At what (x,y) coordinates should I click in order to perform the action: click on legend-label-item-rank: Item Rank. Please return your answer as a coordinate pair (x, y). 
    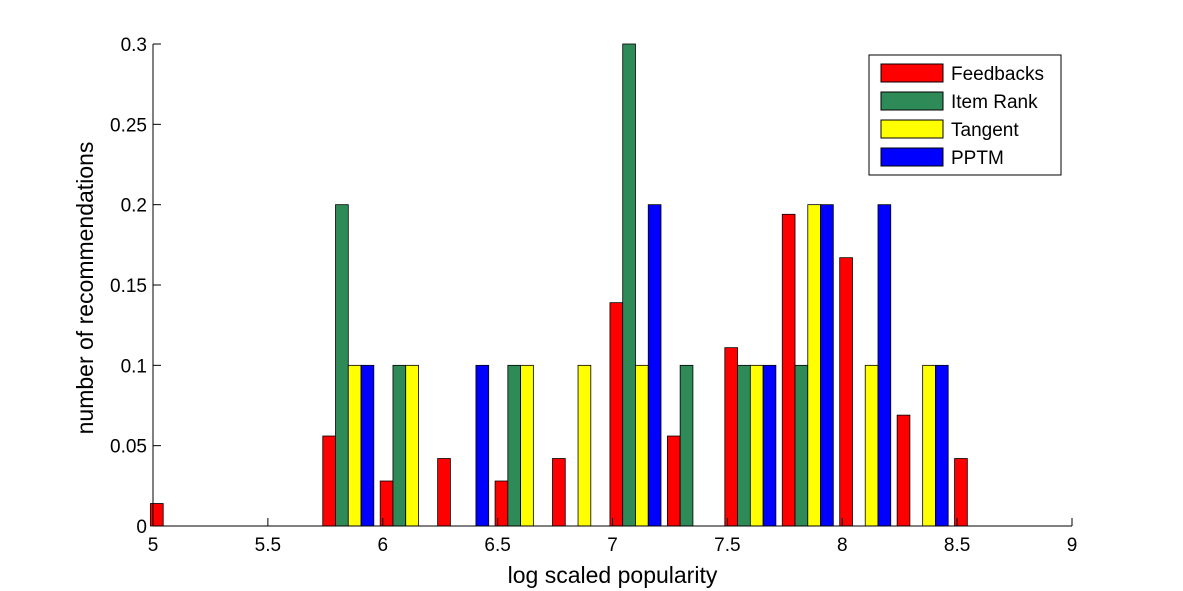
    Looking at the image, I should click on (994, 102).